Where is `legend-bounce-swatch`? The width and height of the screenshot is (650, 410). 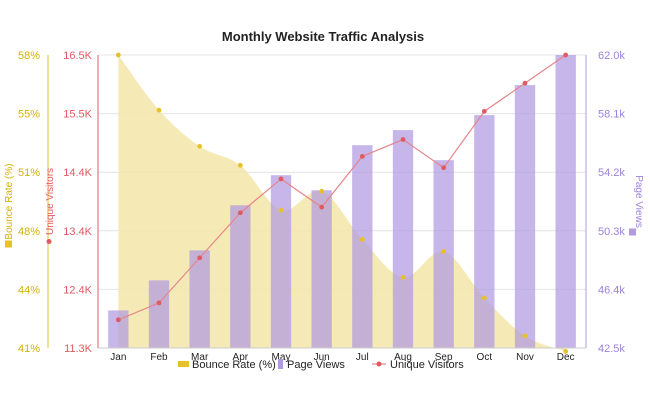 legend-bounce-swatch is located at coordinates (183, 364).